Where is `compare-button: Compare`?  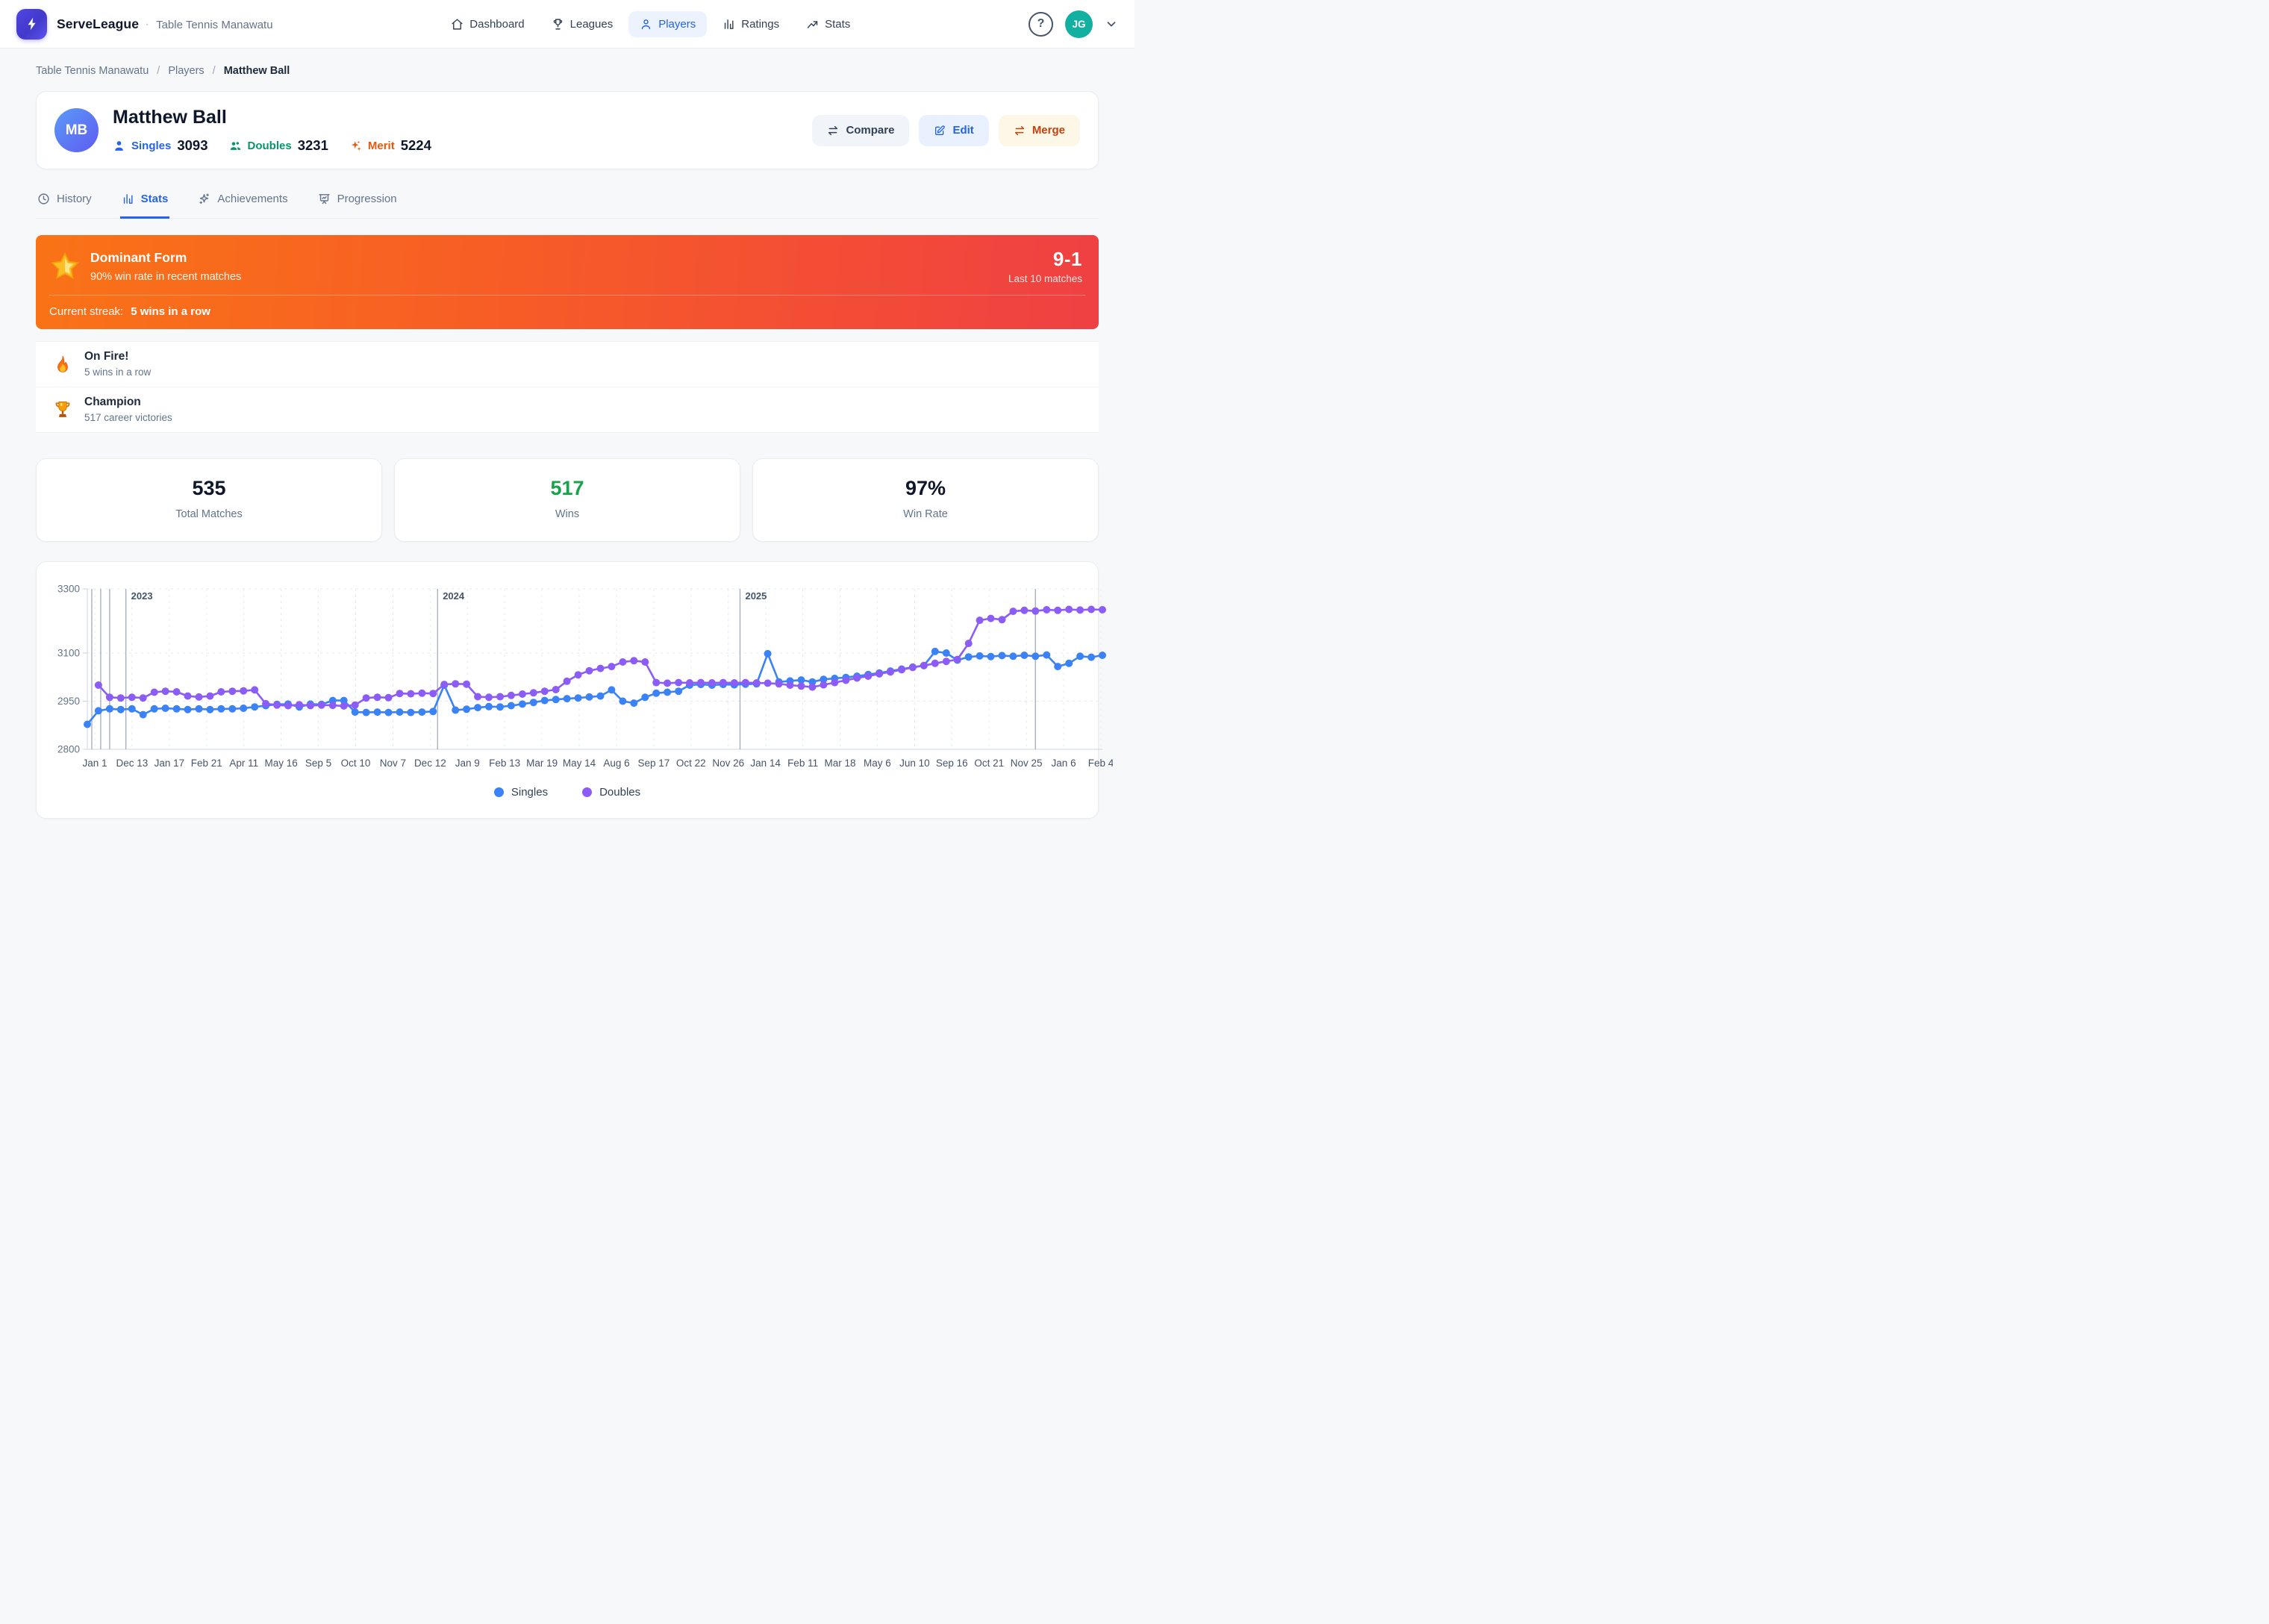 compare-button: Compare is located at coordinates (861, 130).